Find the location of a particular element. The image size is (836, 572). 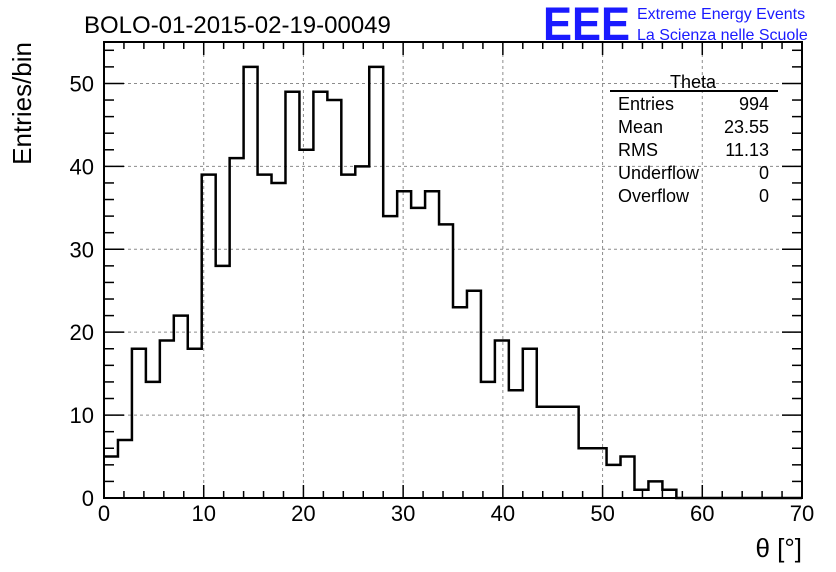

y-tick-label: 0 is located at coordinates (88, 498).